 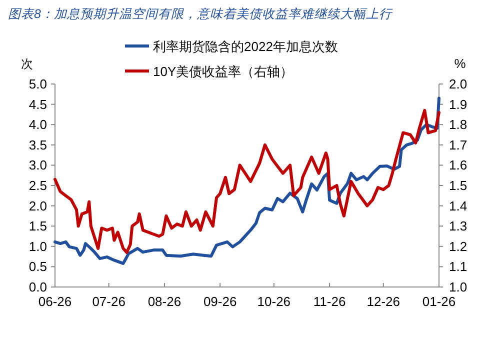 What do you see at coordinates (223, 71) in the screenshot?
I see `legend-label: 10Y美债收益率（右轴）` at bounding box center [223, 71].